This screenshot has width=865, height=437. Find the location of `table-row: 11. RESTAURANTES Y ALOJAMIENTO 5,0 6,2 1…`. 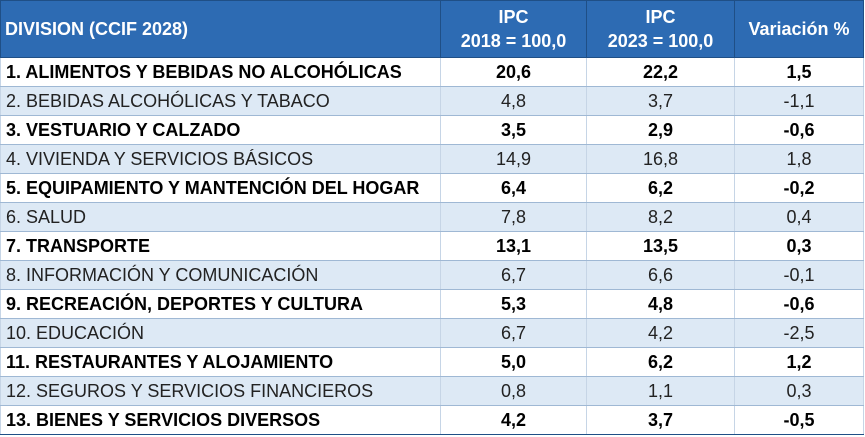

table-row: 11. RESTAURANTES Y ALOJAMIENTO 5,0 6,2 1… is located at coordinates (432, 362).